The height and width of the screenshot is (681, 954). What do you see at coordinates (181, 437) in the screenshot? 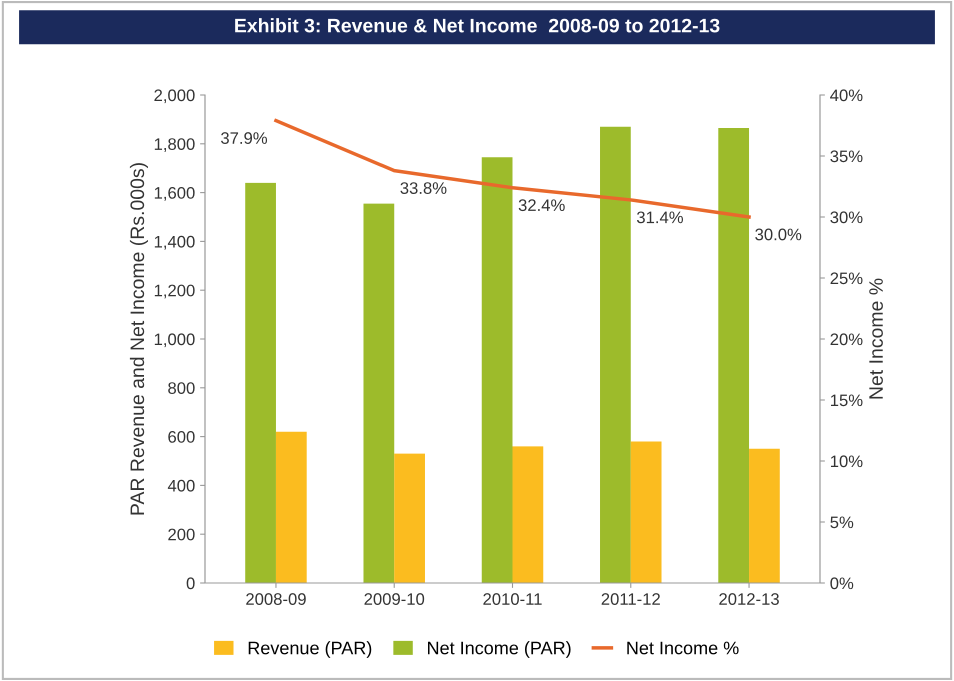
I see `y-tick-label: 600` at bounding box center [181, 437].